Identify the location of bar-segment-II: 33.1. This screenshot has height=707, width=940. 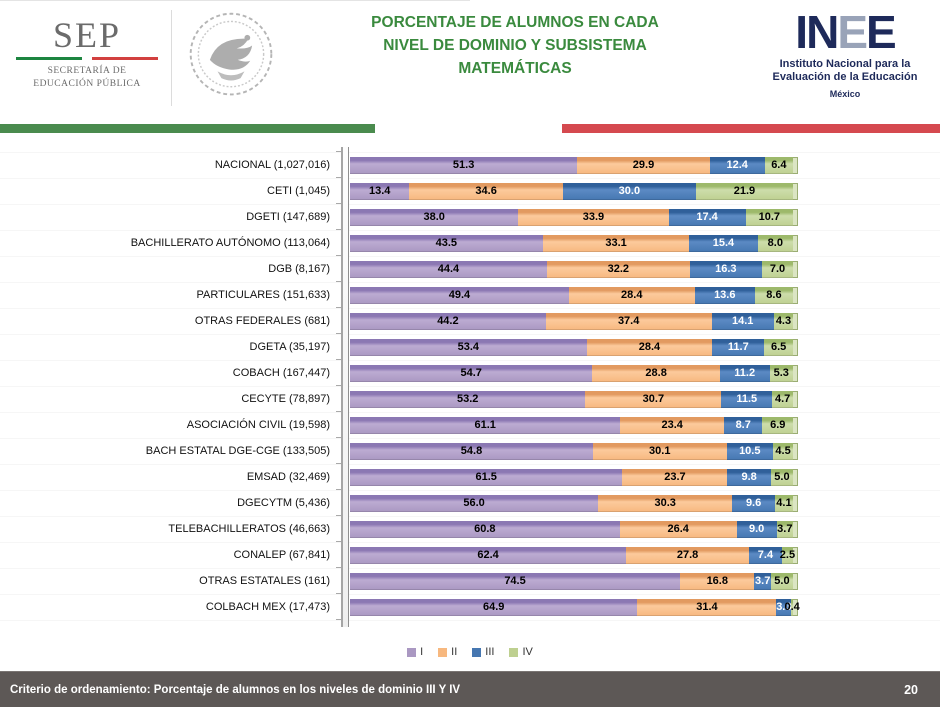
(616, 243).